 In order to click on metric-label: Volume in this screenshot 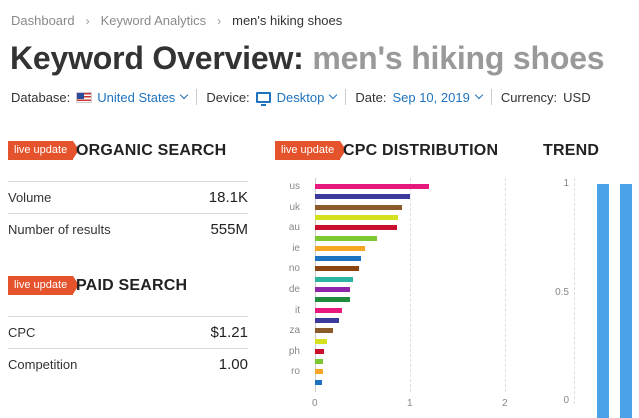, I will do `click(30, 197)`.